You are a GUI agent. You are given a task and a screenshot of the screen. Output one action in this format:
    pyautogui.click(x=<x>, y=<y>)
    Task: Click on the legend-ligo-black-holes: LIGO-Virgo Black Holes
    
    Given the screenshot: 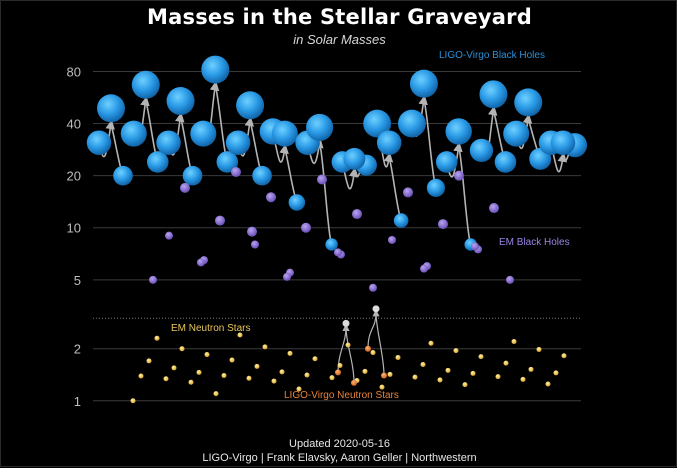 What is the action you would take?
    pyautogui.click(x=492, y=55)
    